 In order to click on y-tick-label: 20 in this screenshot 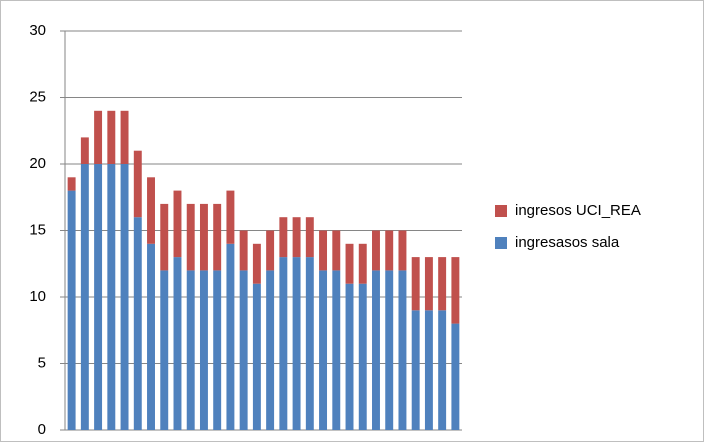, I will do `click(37, 163)`.